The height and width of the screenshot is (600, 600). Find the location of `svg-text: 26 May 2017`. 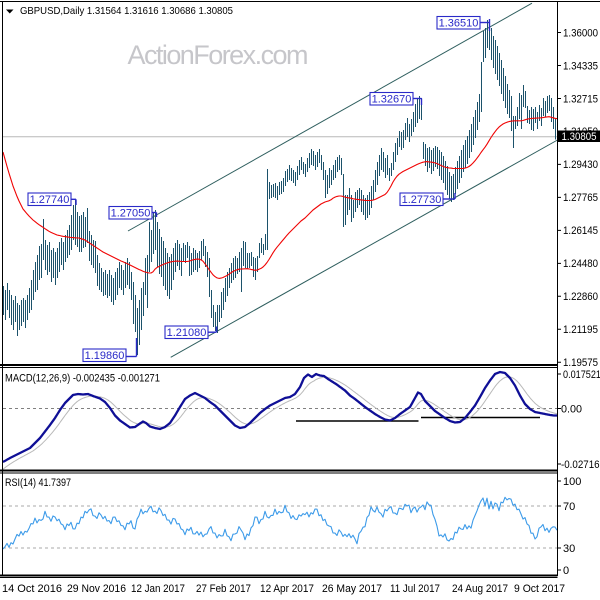

svg-text: 26 May 2017 is located at coordinates (352, 589).